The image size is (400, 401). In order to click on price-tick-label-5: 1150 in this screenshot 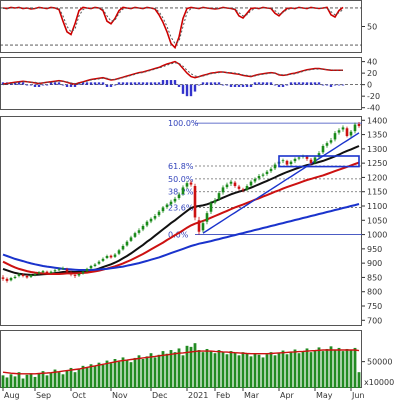, I will do `click(377, 192)`.